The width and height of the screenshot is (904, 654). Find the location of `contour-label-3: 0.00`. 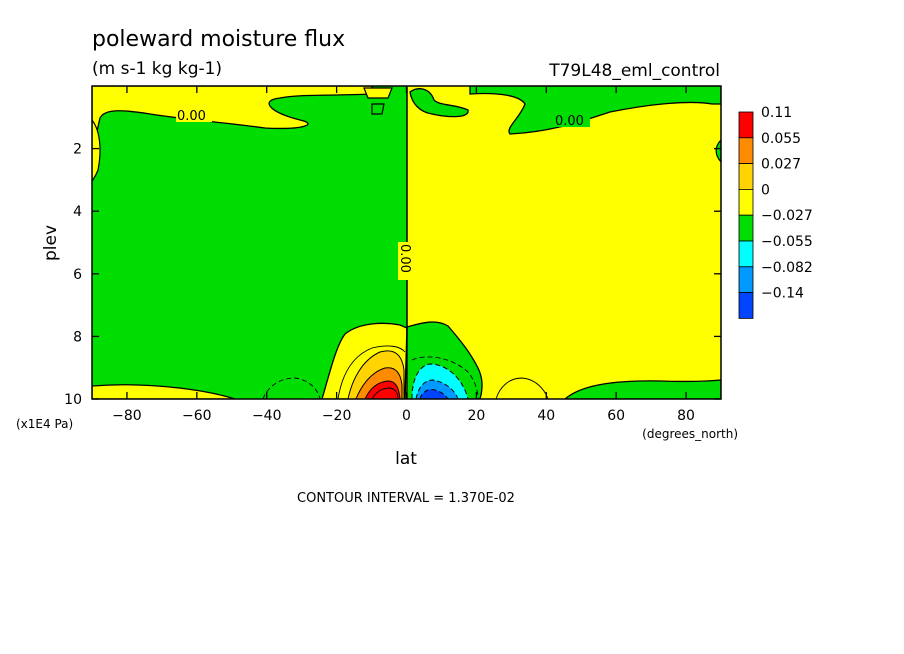

contour-label-3: 0.00 is located at coordinates (404, 258).